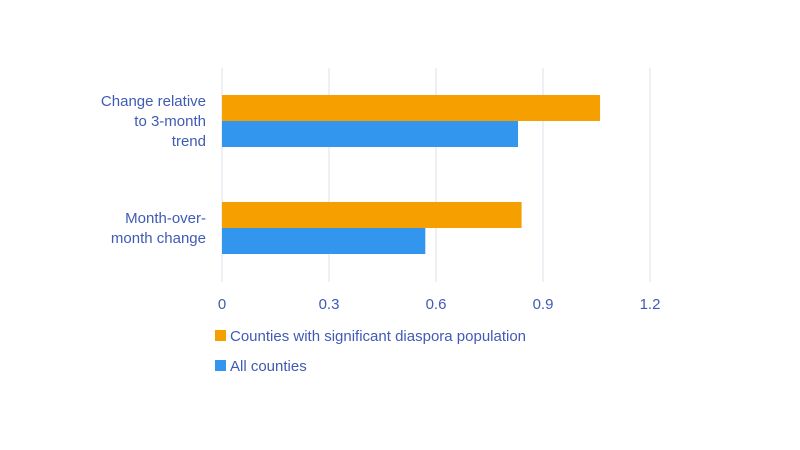 This screenshot has width=800, height=450. I want to click on category-label-line: Change relative, so click(153, 101).